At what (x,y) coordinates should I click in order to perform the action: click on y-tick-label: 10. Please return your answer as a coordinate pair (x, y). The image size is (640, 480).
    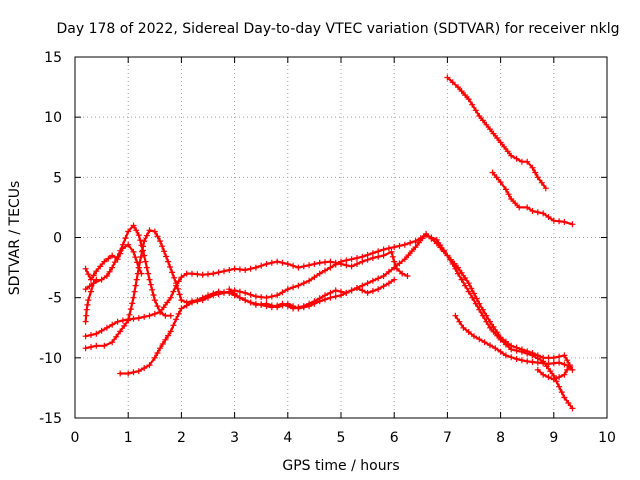
    Looking at the image, I should click on (53, 118).